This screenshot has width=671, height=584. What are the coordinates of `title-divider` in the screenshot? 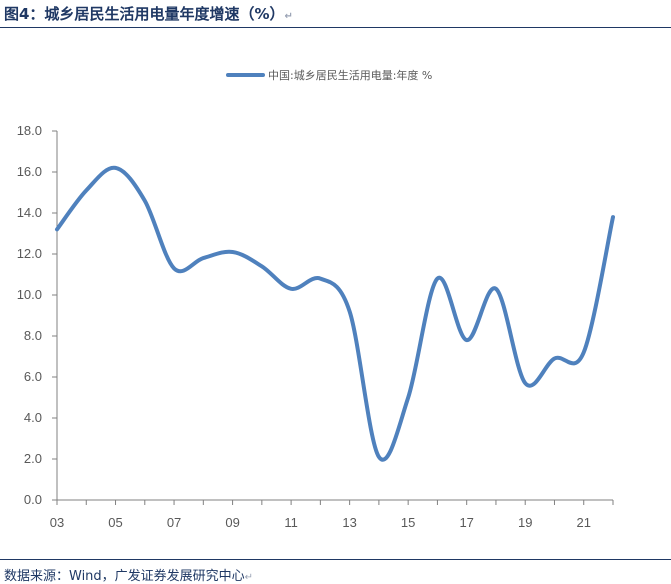 It's located at (335, 27).